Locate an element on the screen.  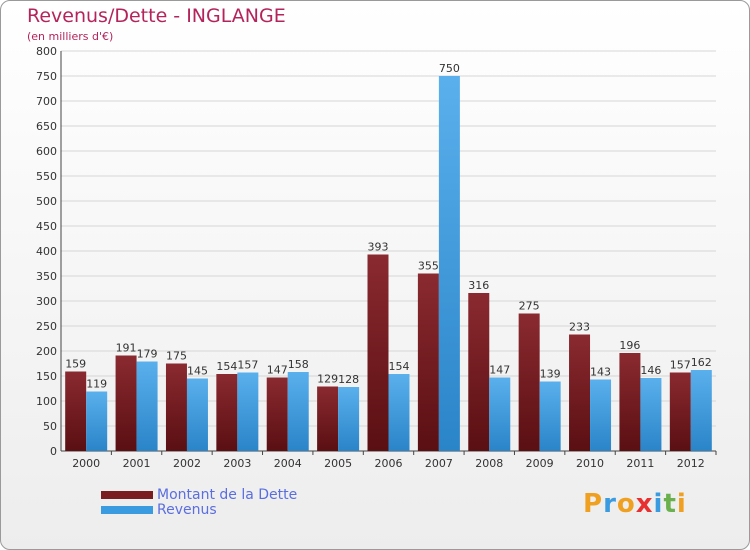
revenue-value-label: 157 is located at coordinates (247, 365).